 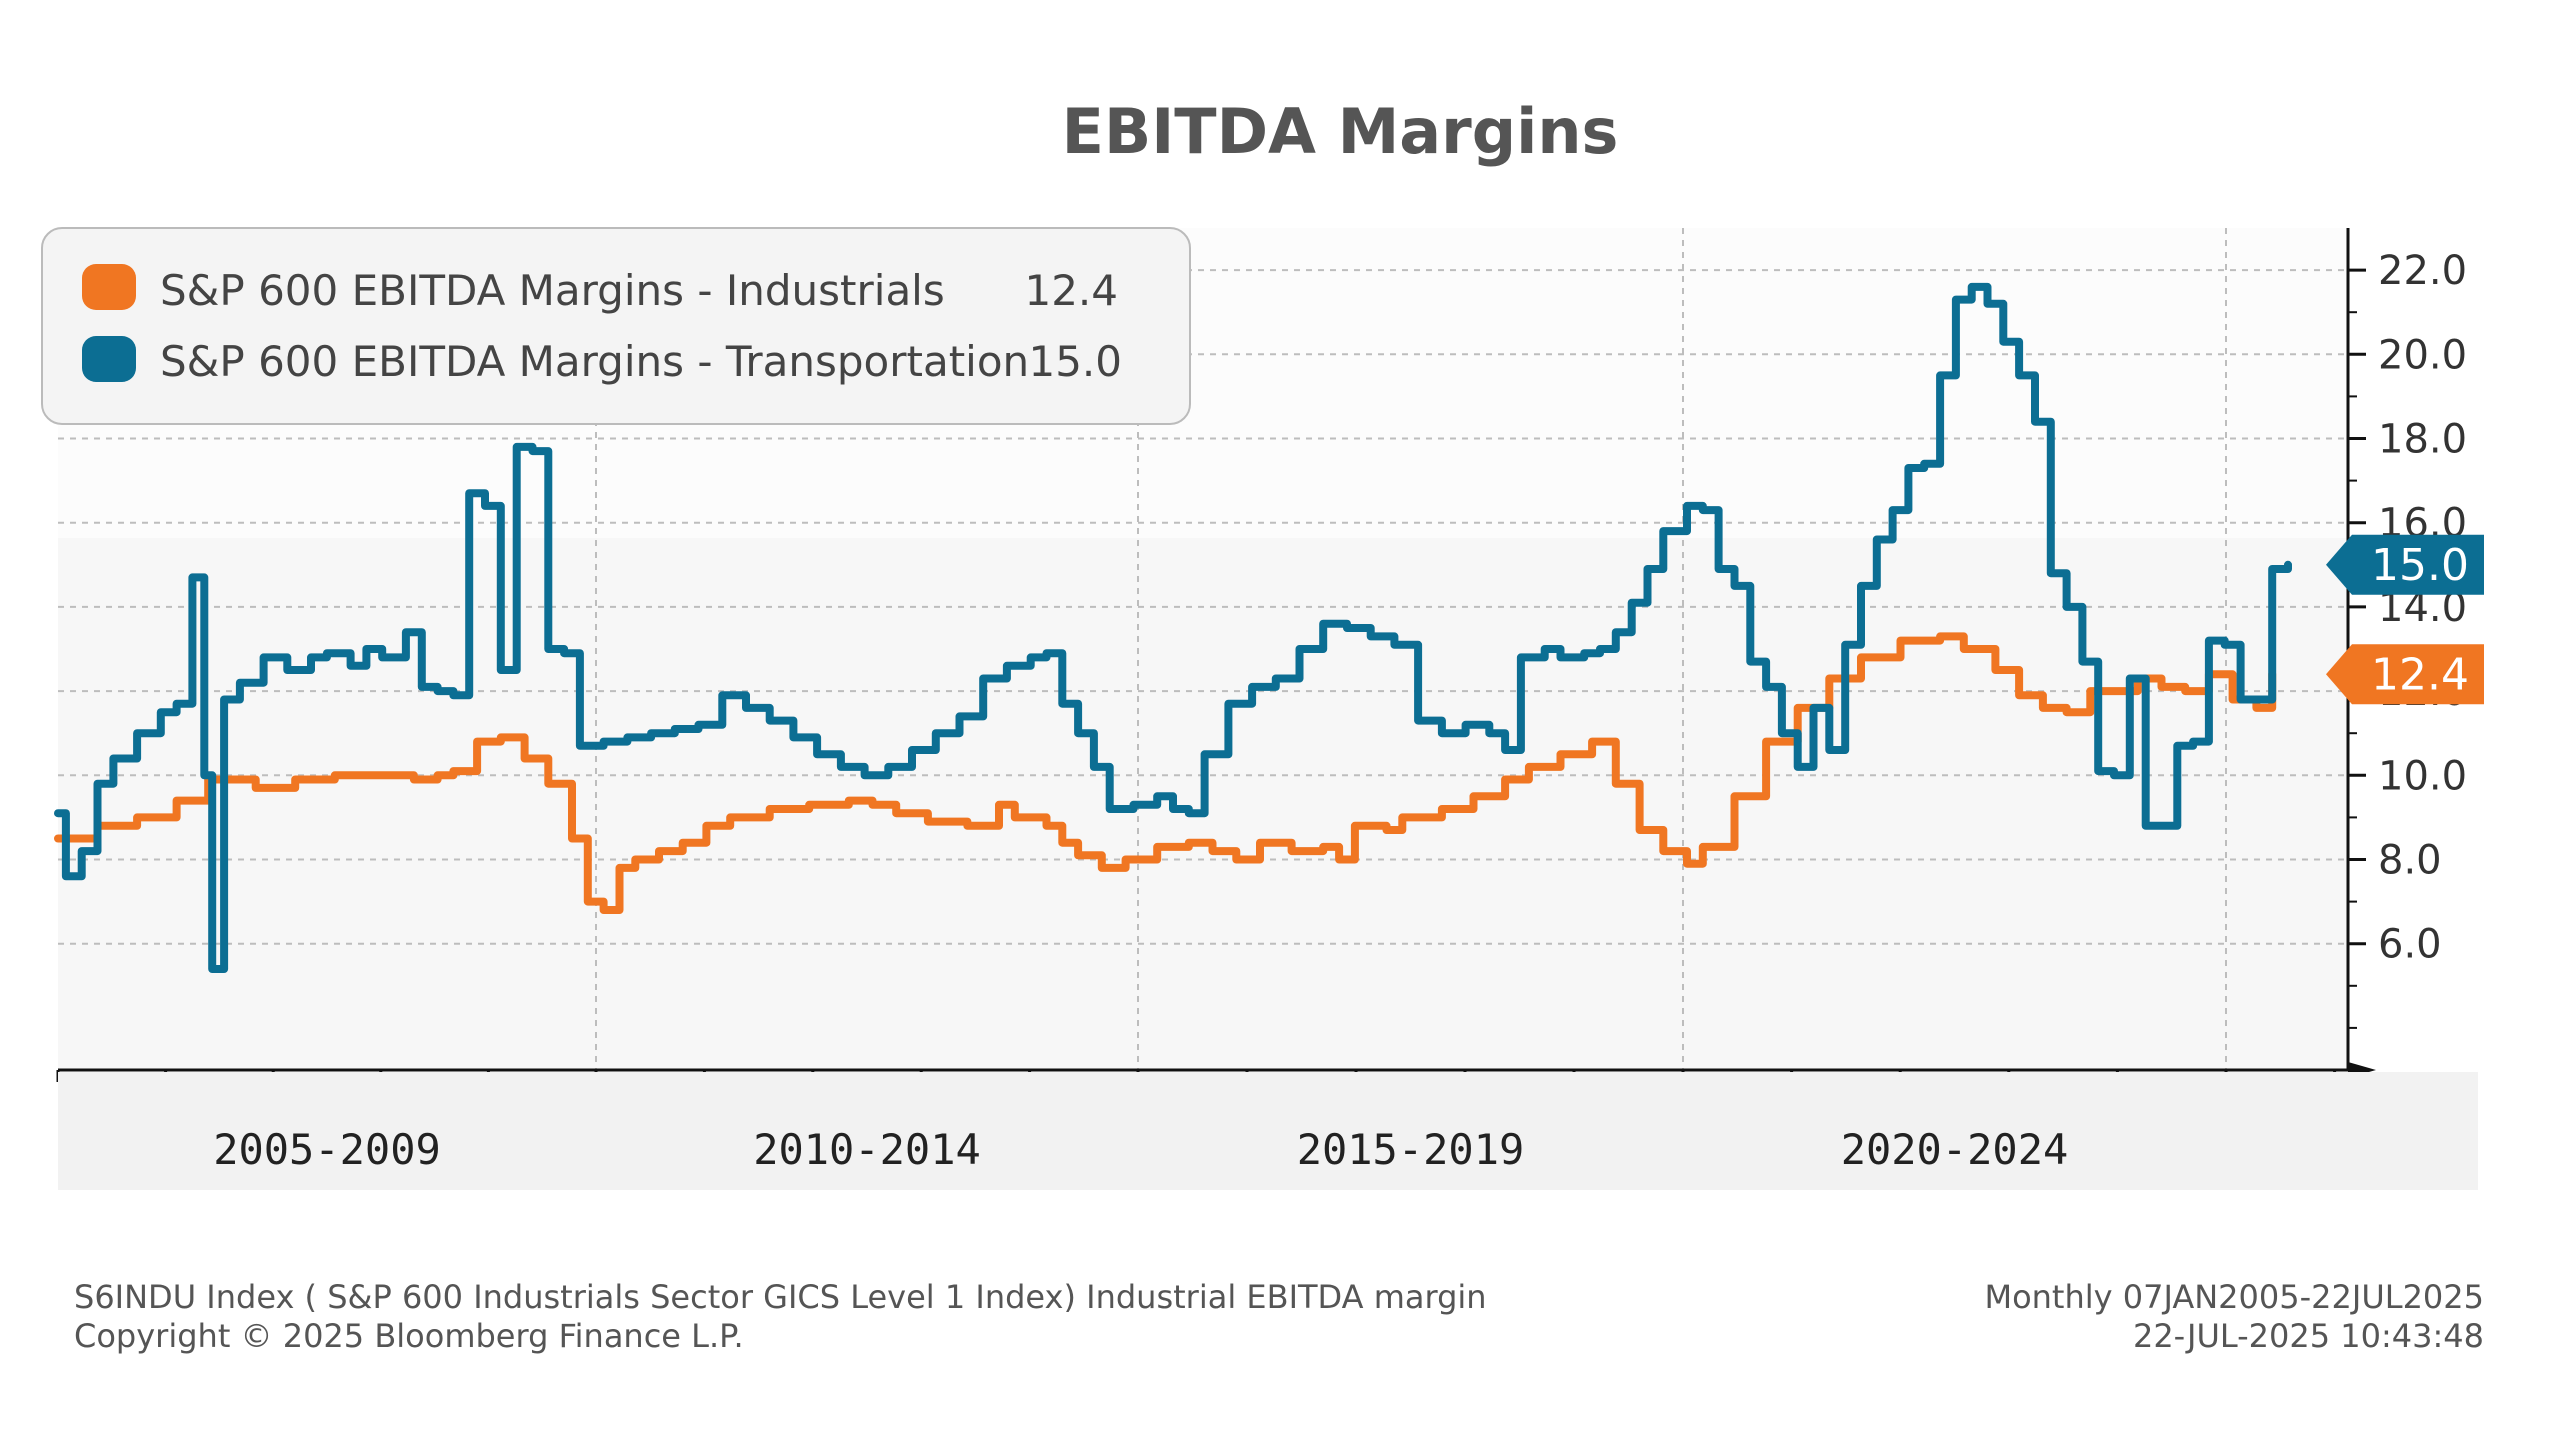 What do you see at coordinates (867, 1149) in the screenshot?
I see `period-label-1: 2010-2014` at bounding box center [867, 1149].